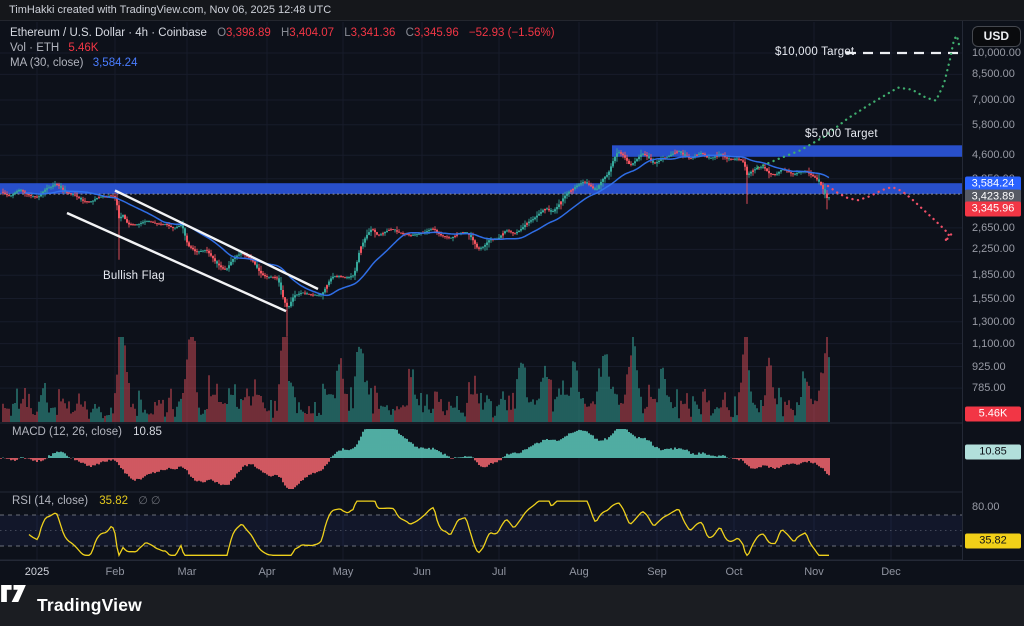  I want to click on time-axis-label: Aug, so click(579, 572).